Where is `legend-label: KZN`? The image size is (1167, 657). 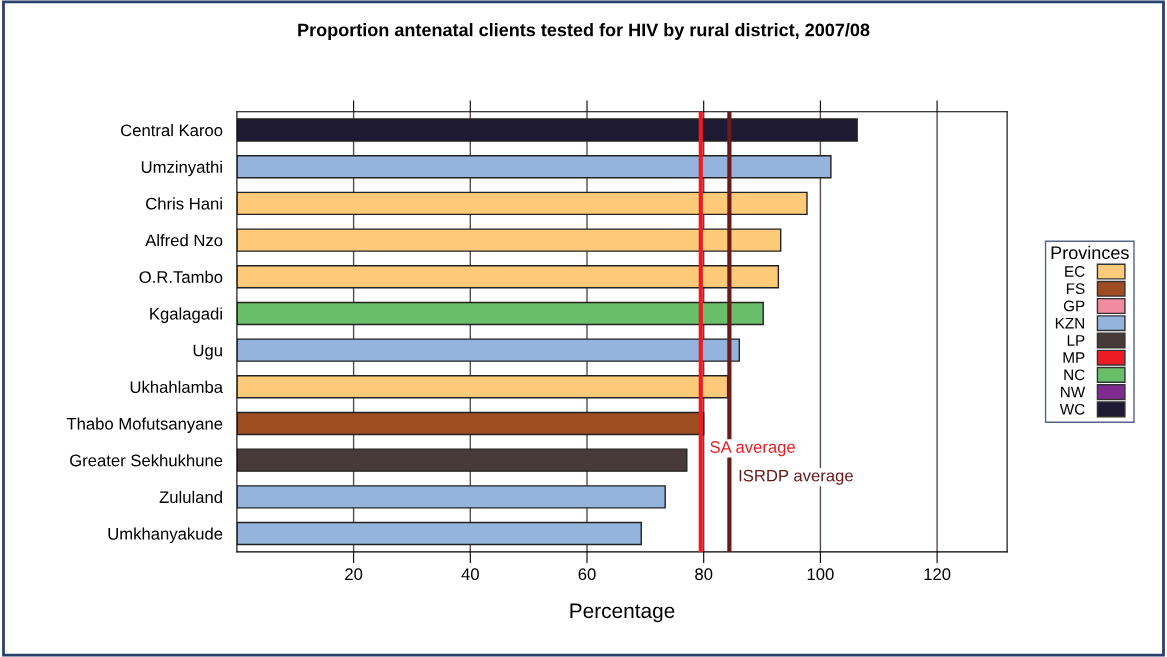
legend-label: KZN is located at coordinates (1069, 323).